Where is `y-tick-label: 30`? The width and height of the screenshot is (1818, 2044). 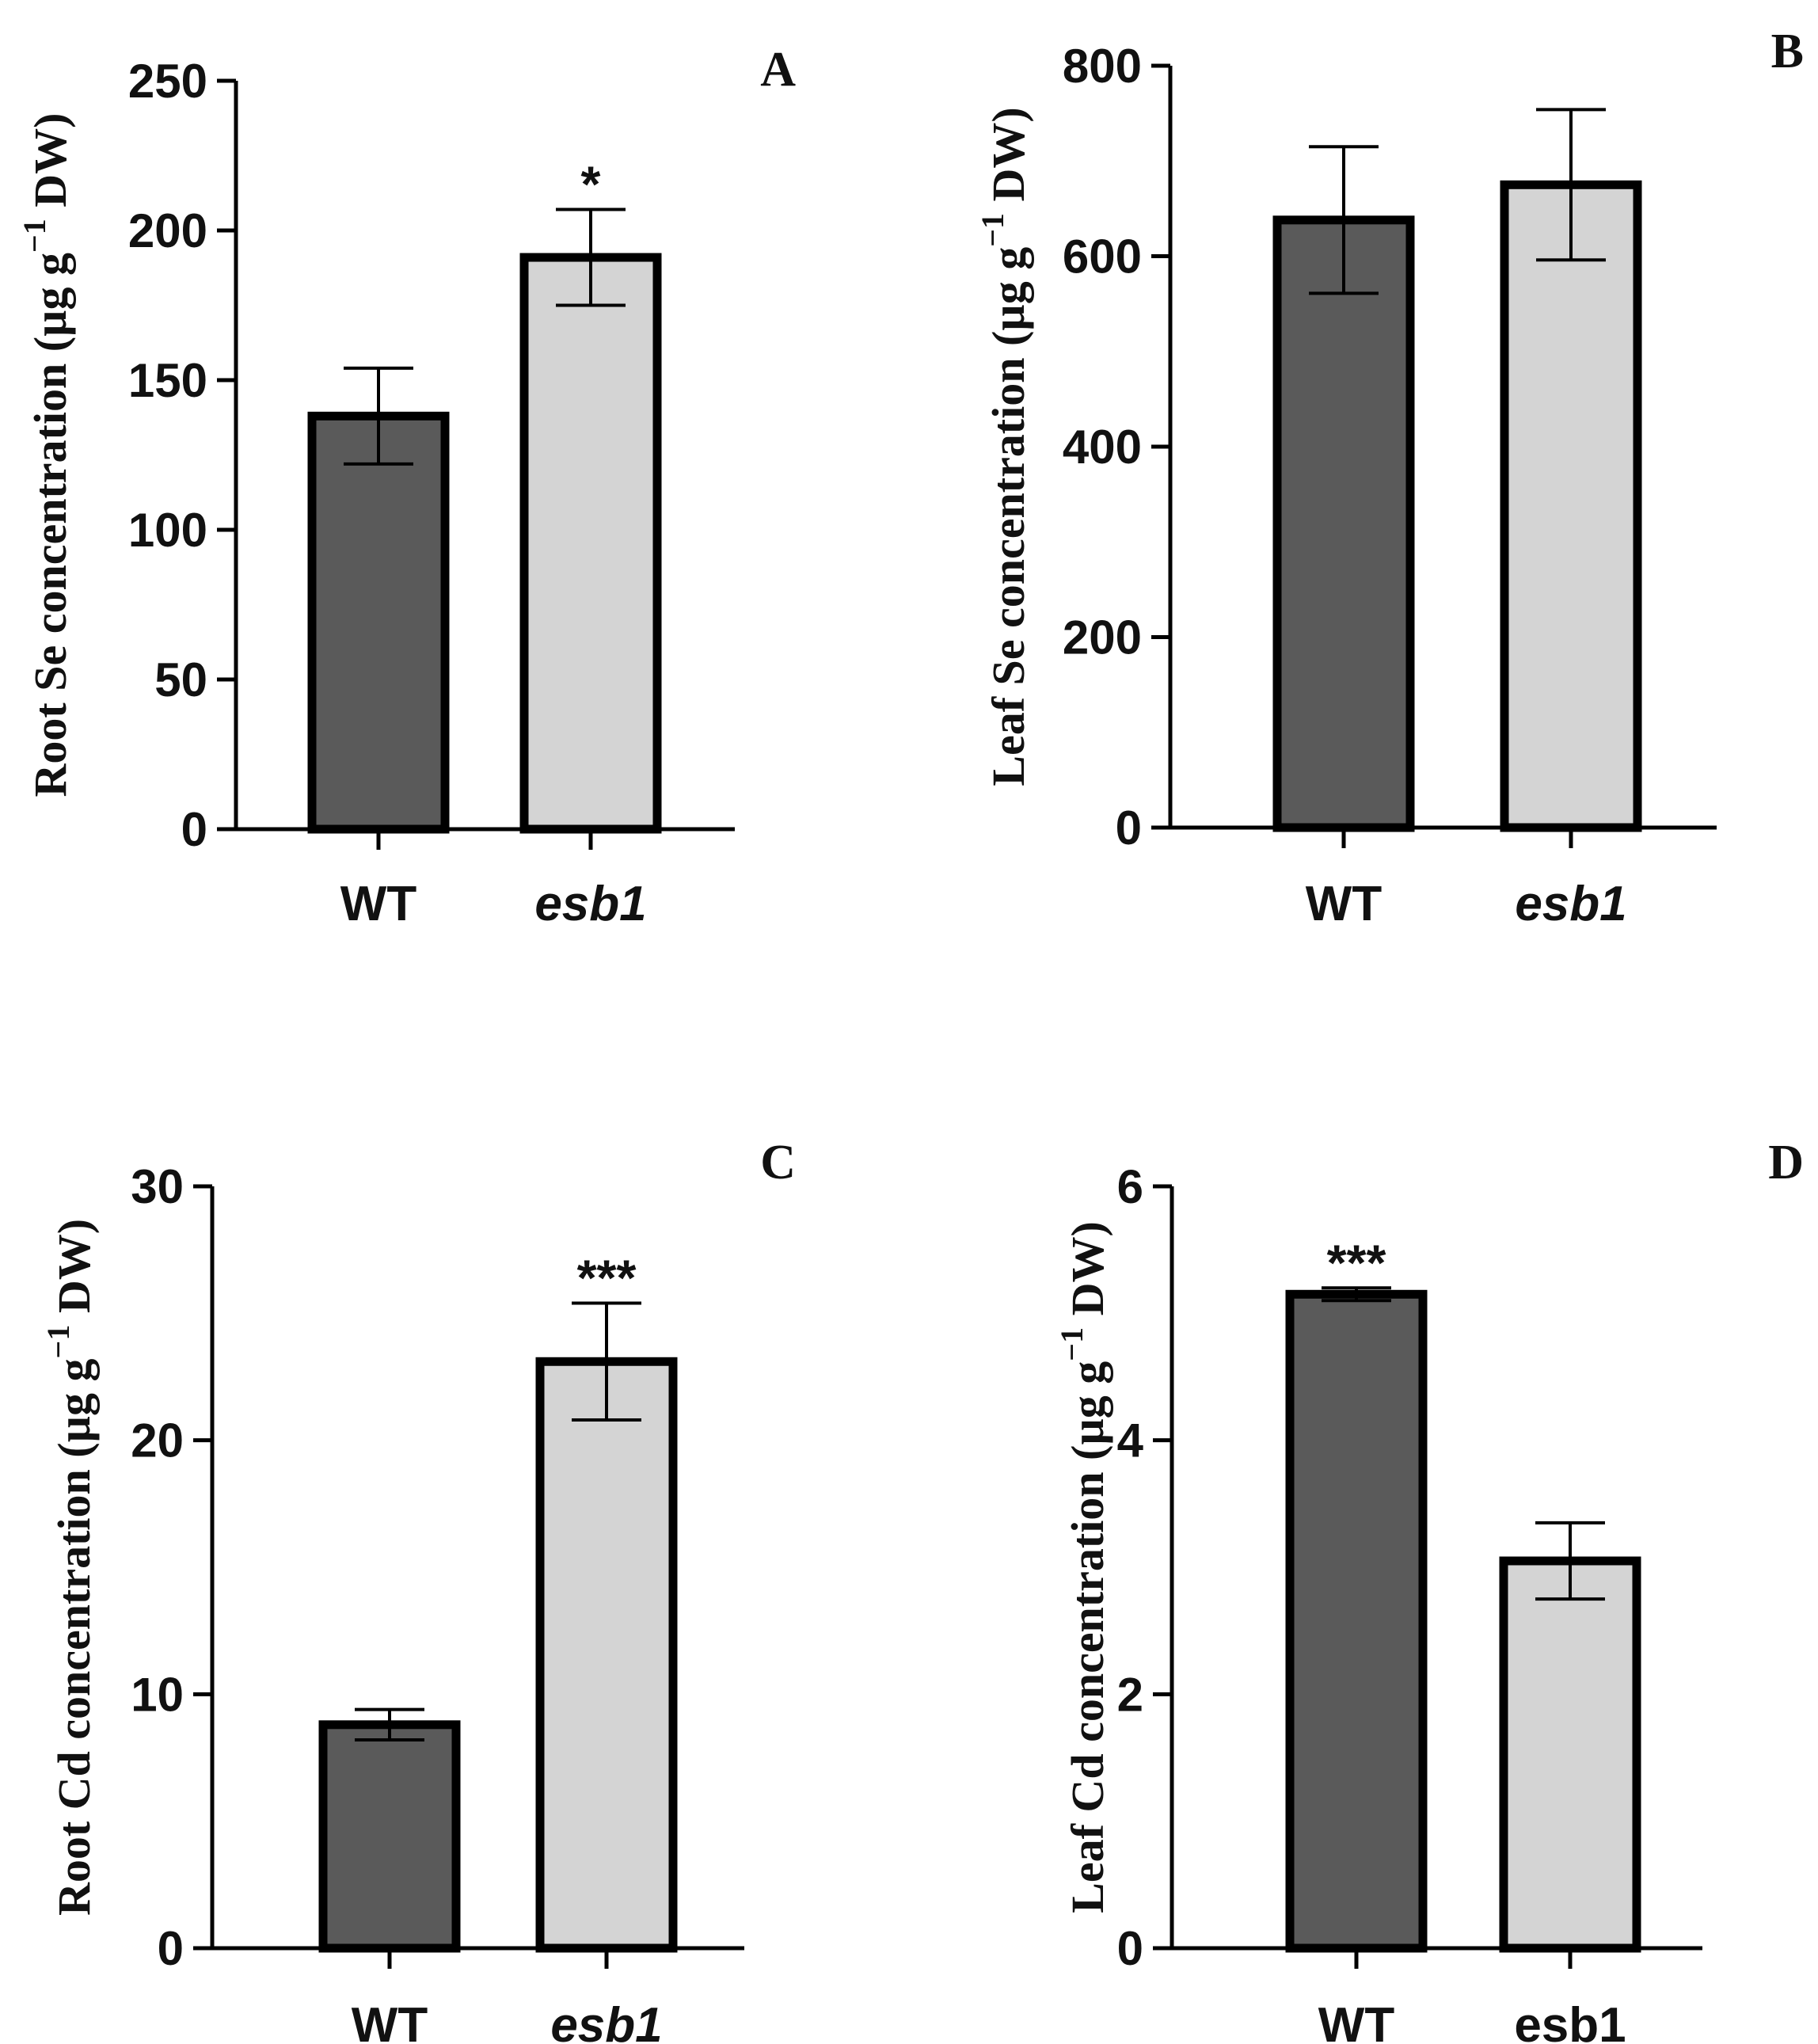
y-tick-label: 30 is located at coordinates (157, 1186).